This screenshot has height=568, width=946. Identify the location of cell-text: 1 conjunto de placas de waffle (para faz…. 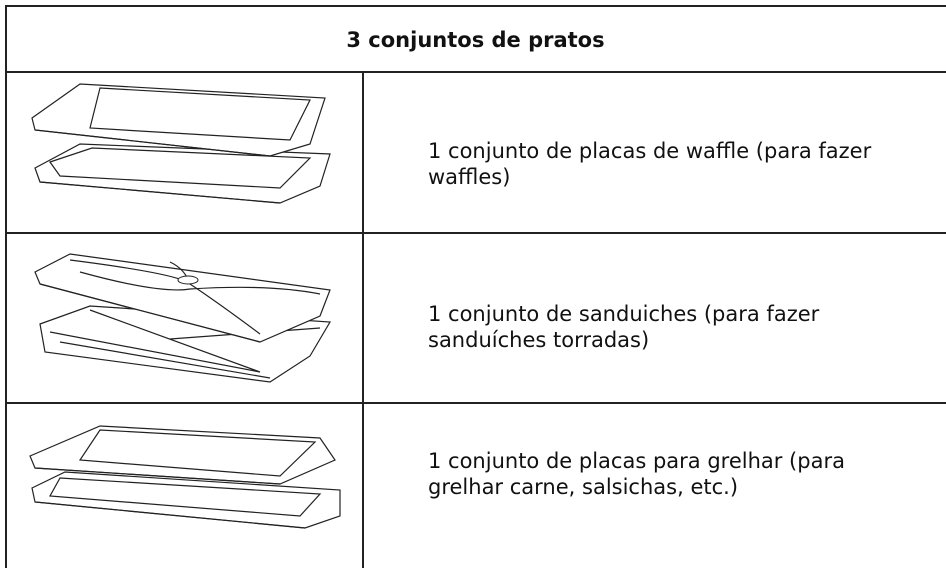
(650, 164).